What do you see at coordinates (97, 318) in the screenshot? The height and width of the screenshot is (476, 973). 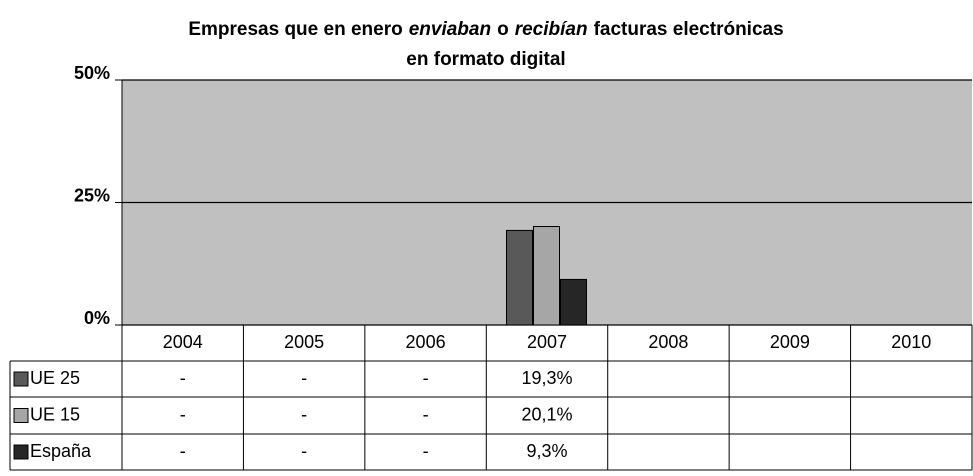 I see `y-tick-label: 0%` at bounding box center [97, 318].